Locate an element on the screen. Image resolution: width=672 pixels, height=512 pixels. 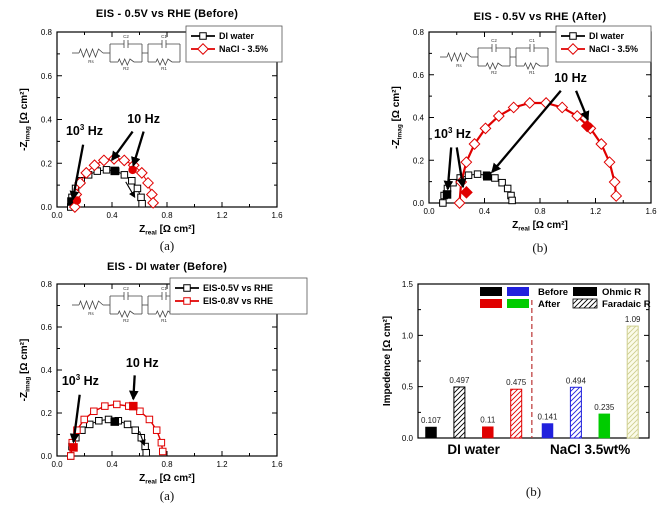
legend-label: DI water is located at coordinates (607, 36).